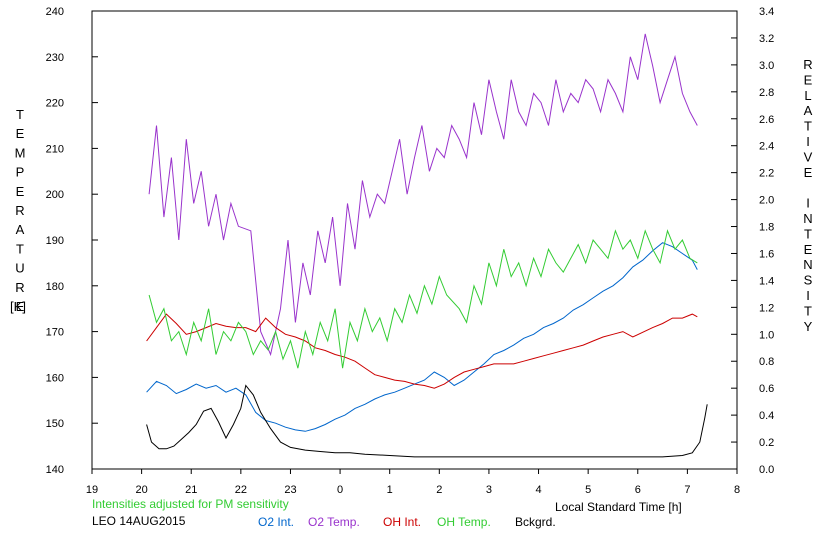  Describe the element at coordinates (340, 490) in the screenshot. I see `x-tick-label: 0` at that location.